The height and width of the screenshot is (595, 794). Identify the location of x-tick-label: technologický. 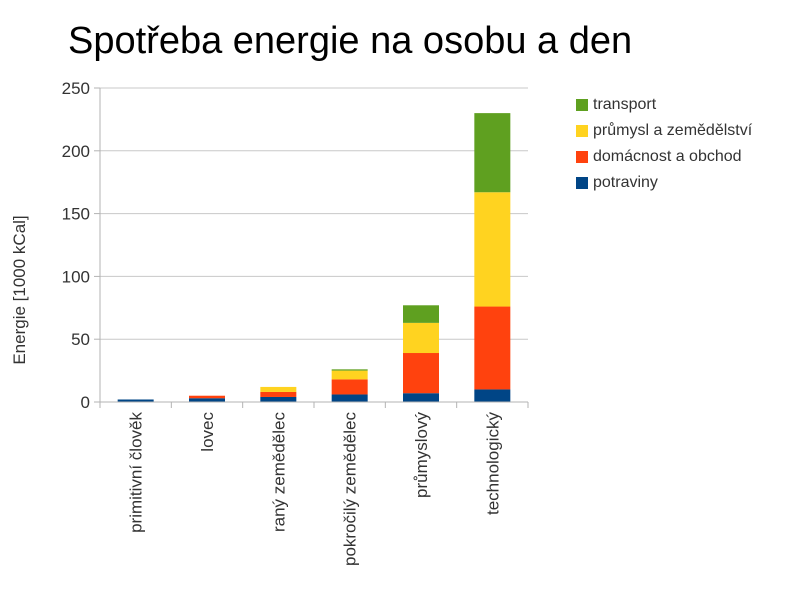
(492, 464).